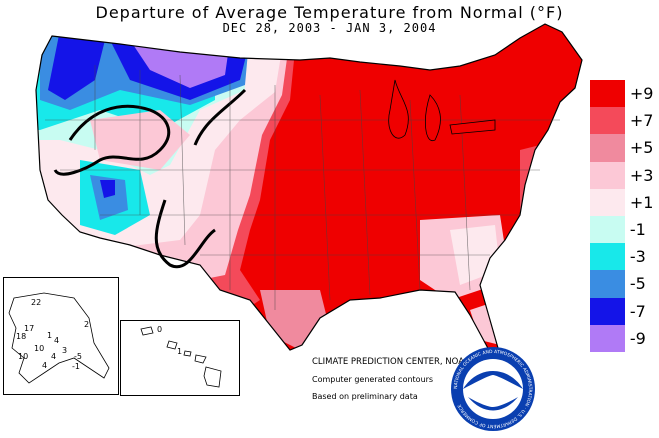 This screenshot has width=659, height=438. I want to click on alaska-value: 22, so click(36, 302).